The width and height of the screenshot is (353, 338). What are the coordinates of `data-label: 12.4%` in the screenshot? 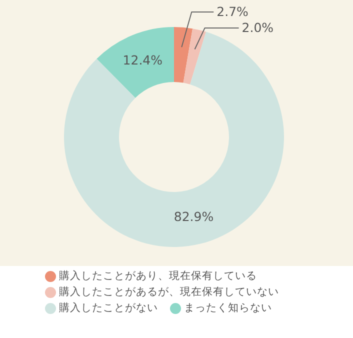 It's located at (142, 60).